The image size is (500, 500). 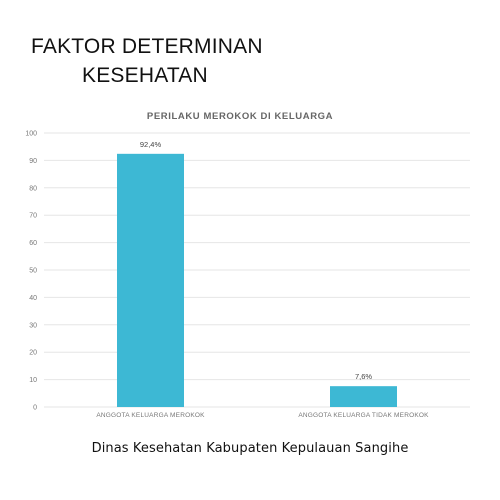 I want to click on y-tick-label: 50, so click(x=33, y=271).